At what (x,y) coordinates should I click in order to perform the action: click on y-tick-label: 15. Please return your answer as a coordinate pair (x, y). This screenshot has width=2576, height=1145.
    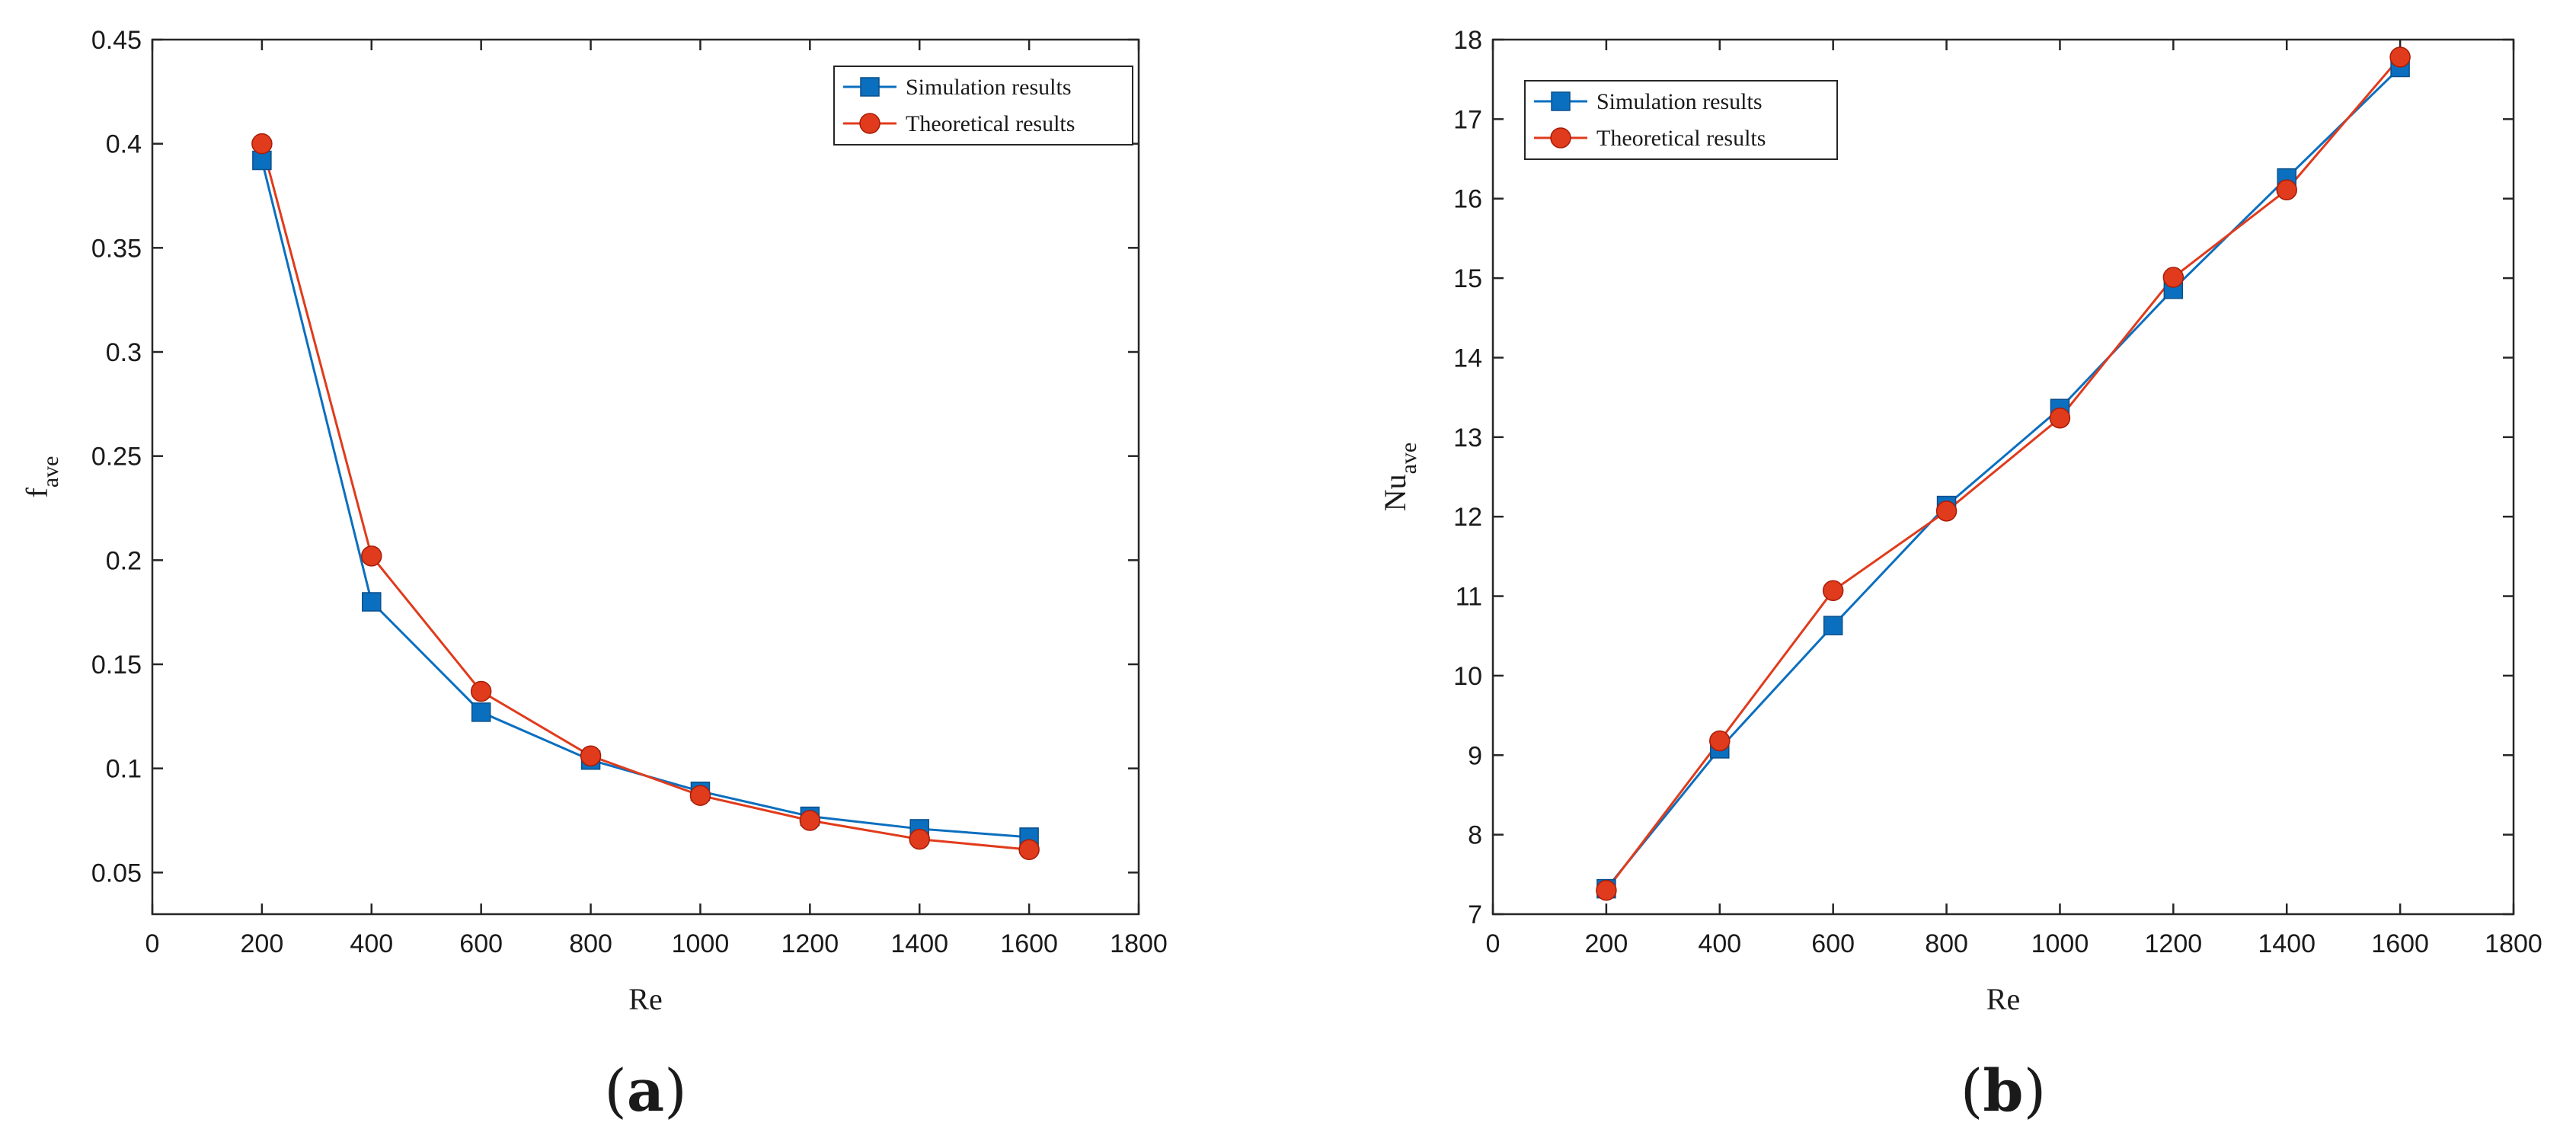
    Looking at the image, I should click on (1467, 278).